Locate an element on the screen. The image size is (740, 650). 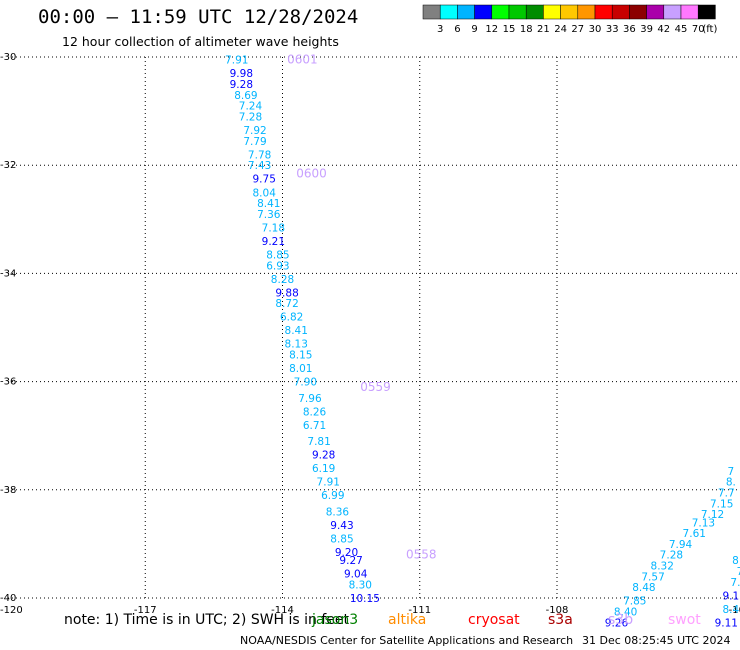
pass-time-label: 0559 is located at coordinates (375, 387).